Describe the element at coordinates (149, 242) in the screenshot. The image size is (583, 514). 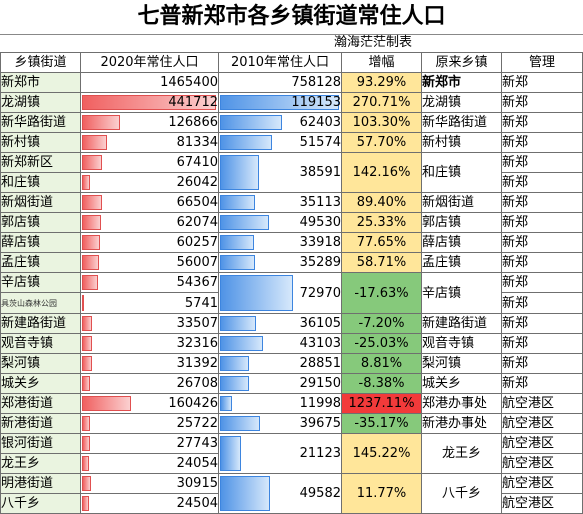
I see `pop-2020-cell: 60257` at that location.